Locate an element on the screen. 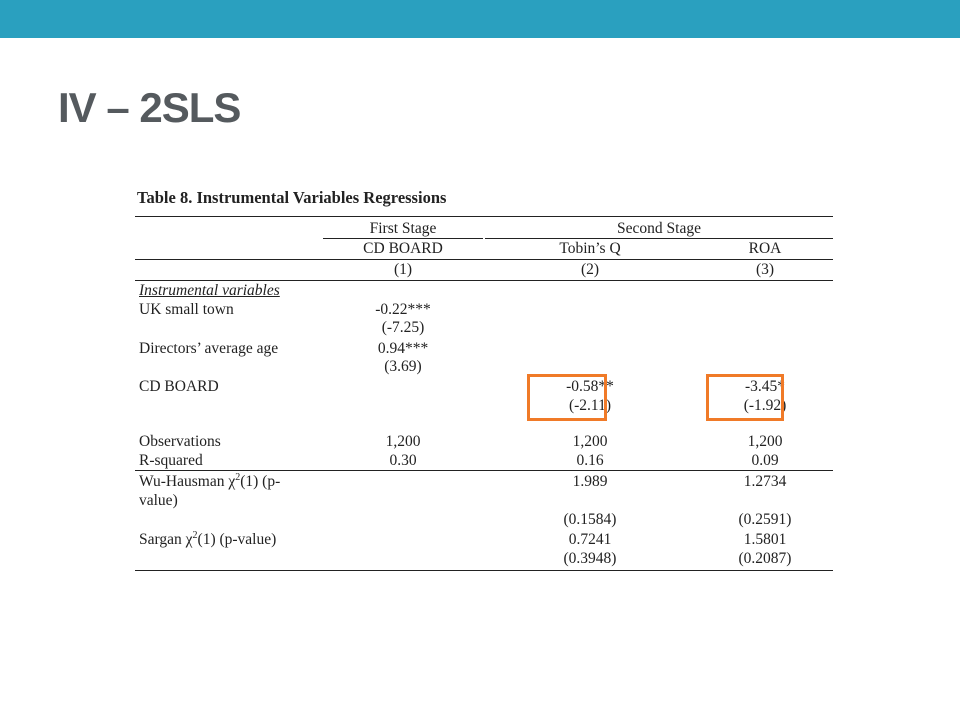 The height and width of the screenshot is (720, 960). sargan-c2-p: (0.3948) is located at coordinates (590, 558).